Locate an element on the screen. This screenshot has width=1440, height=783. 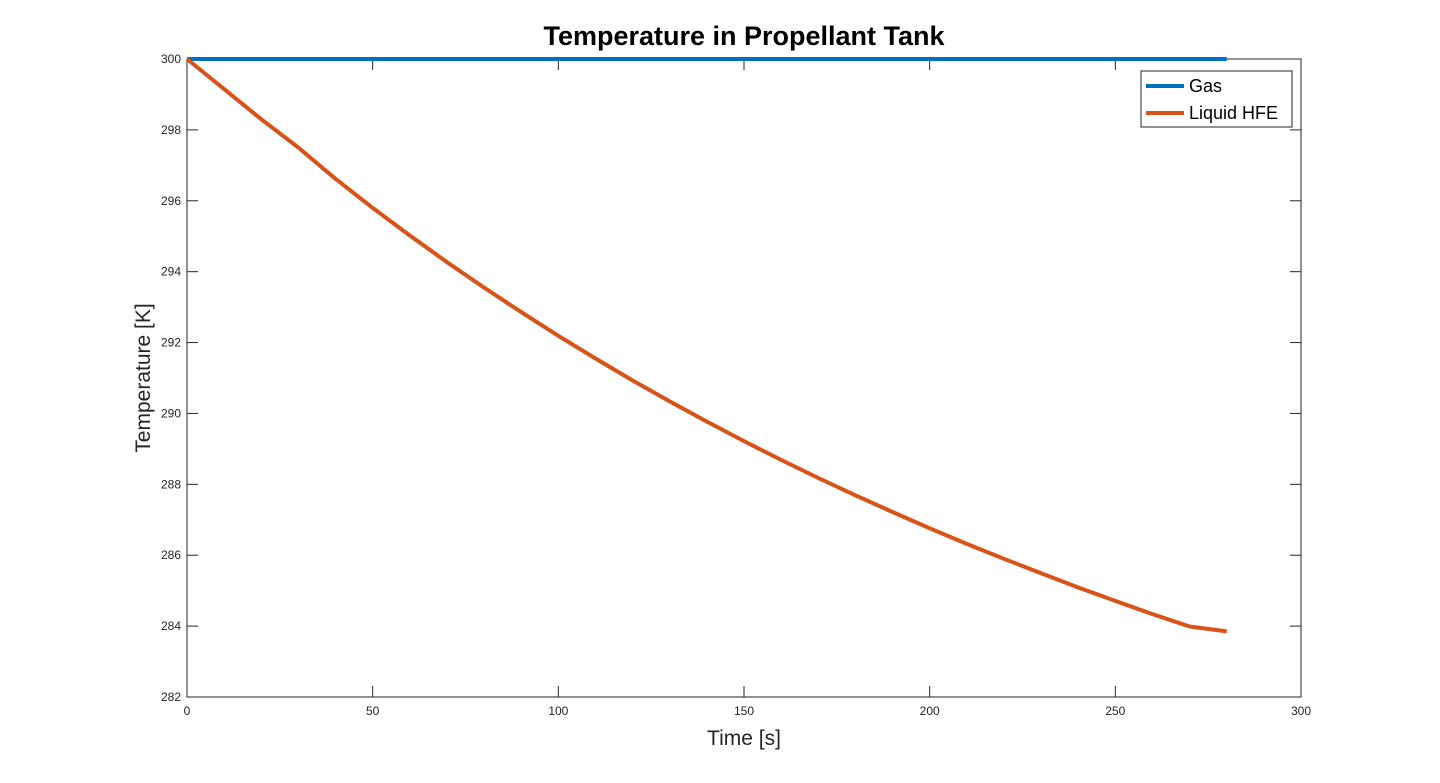
y-tick-label: 290 is located at coordinates (171, 413).